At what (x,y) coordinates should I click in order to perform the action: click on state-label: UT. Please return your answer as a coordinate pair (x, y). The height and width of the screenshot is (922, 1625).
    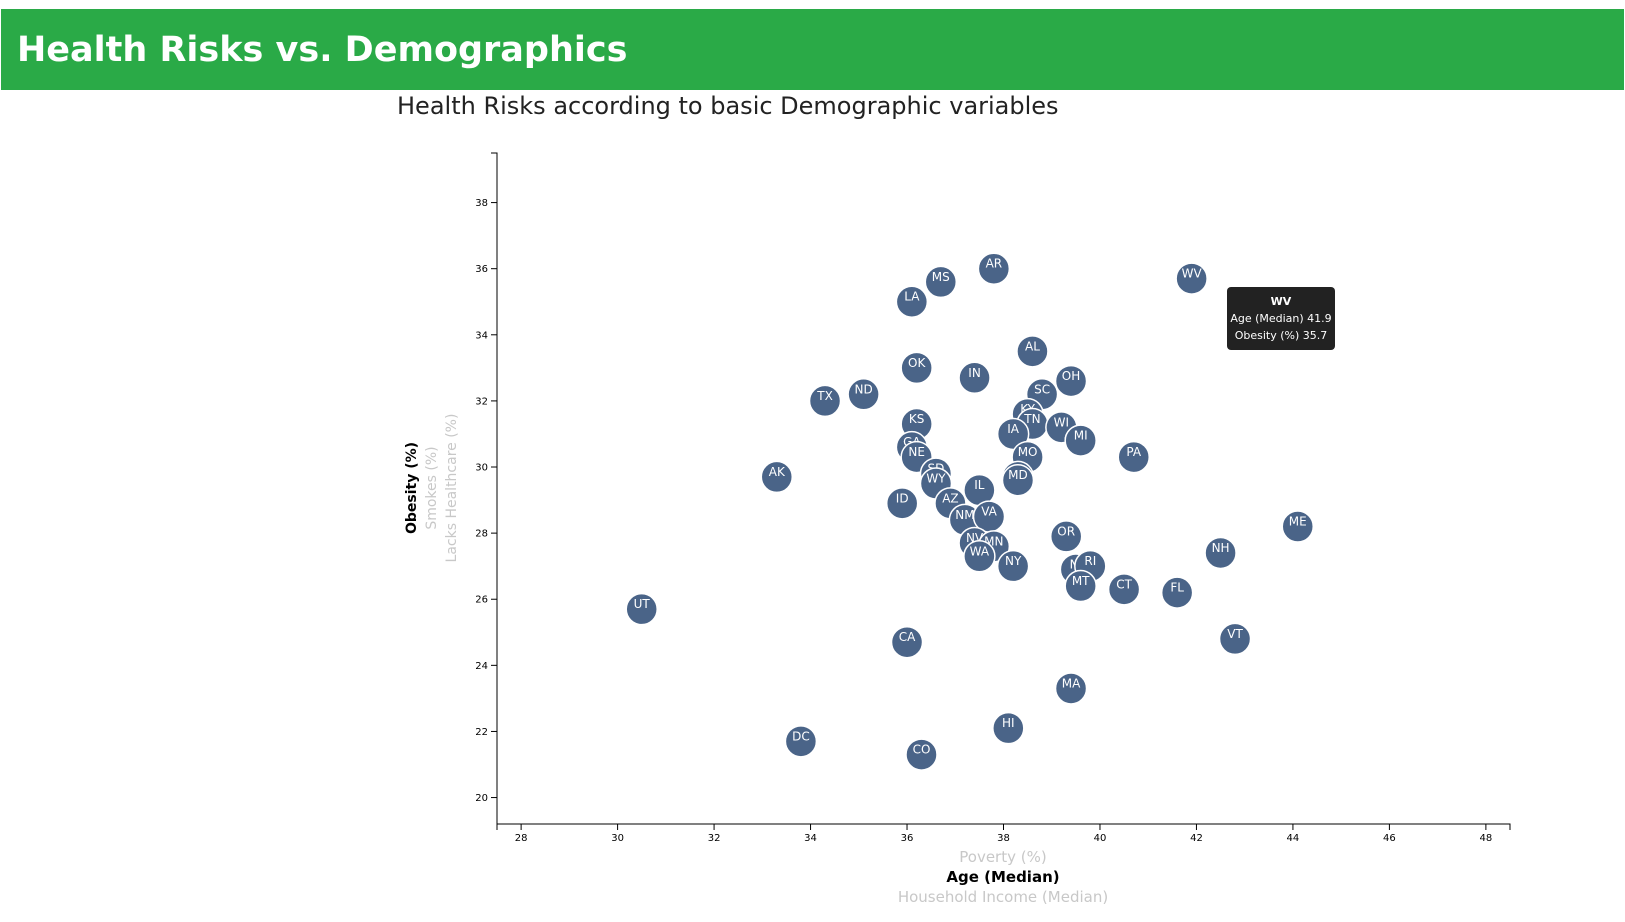
    Looking at the image, I should click on (642, 604).